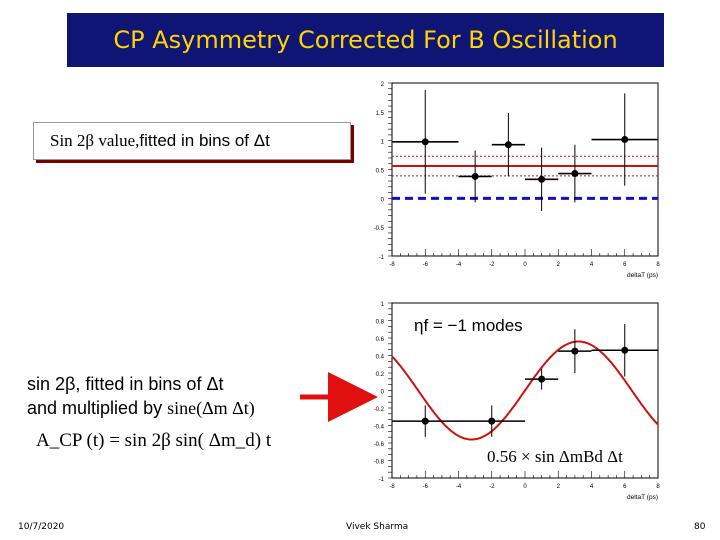  What do you see at coordinates (41, 527) in the screenshot?
I see `footer-date: 10/7/2020` at bounding box center [41, 527].